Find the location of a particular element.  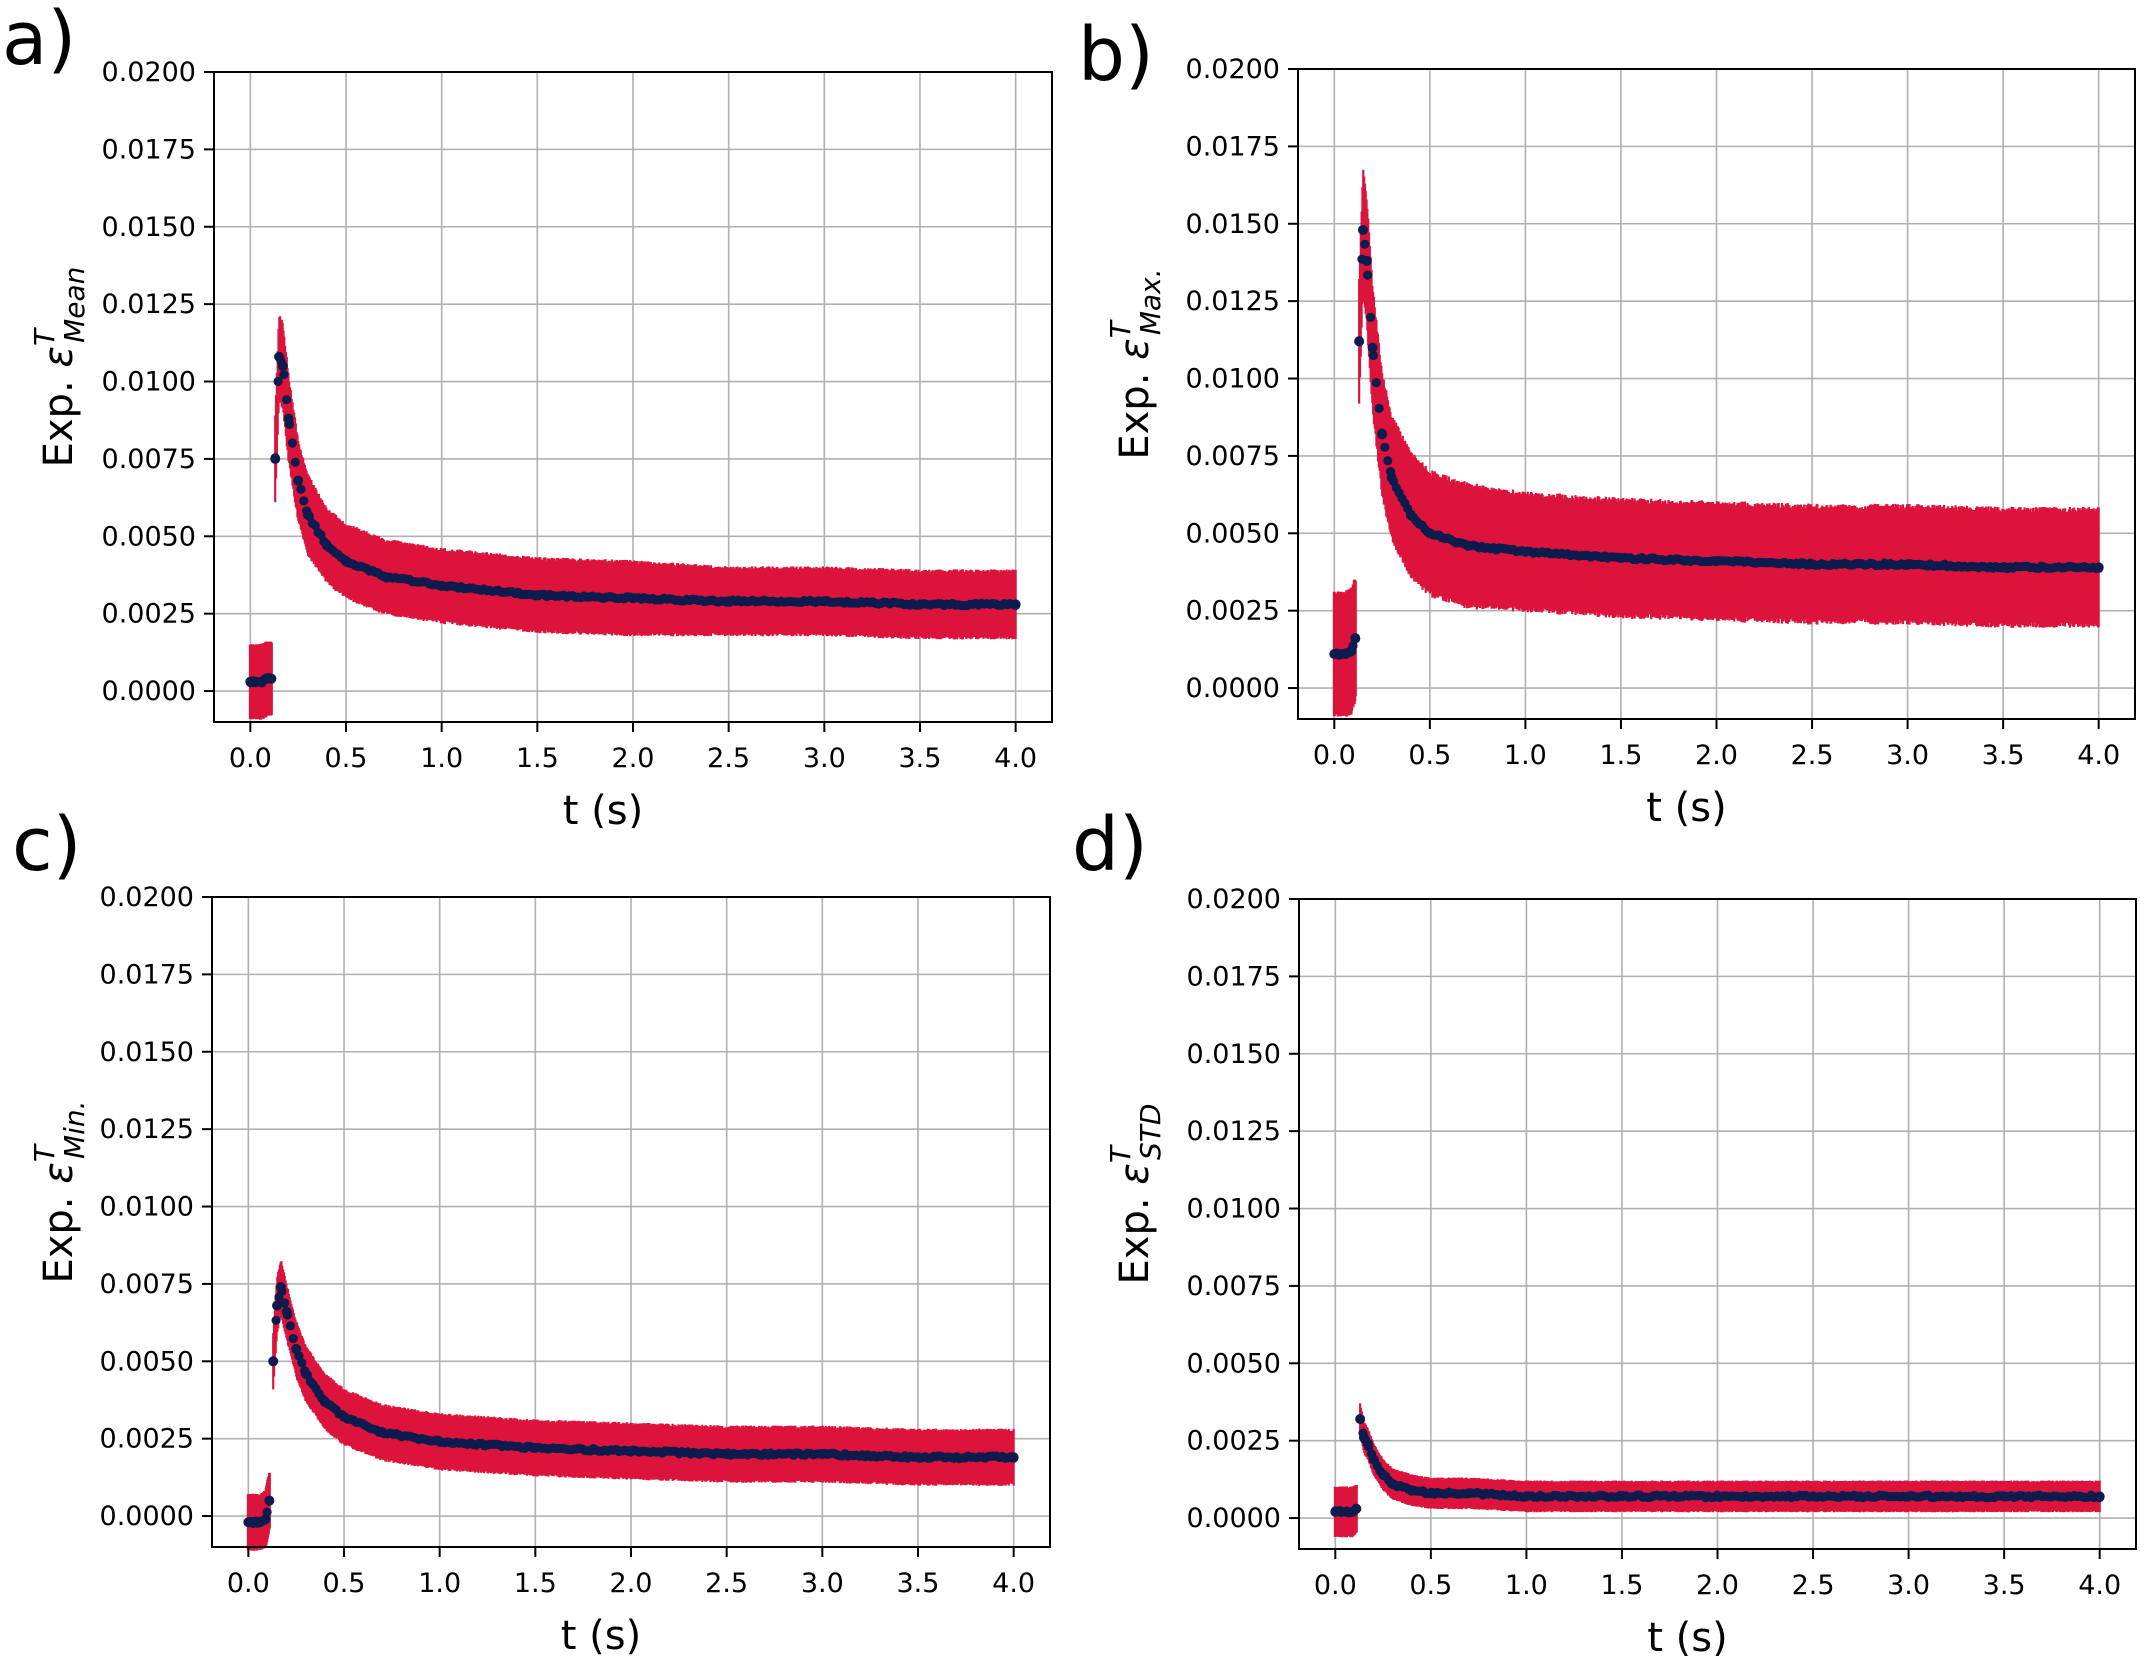

chart-c-ytick-label: 0.0050 is located at coordinates (147, 1361).